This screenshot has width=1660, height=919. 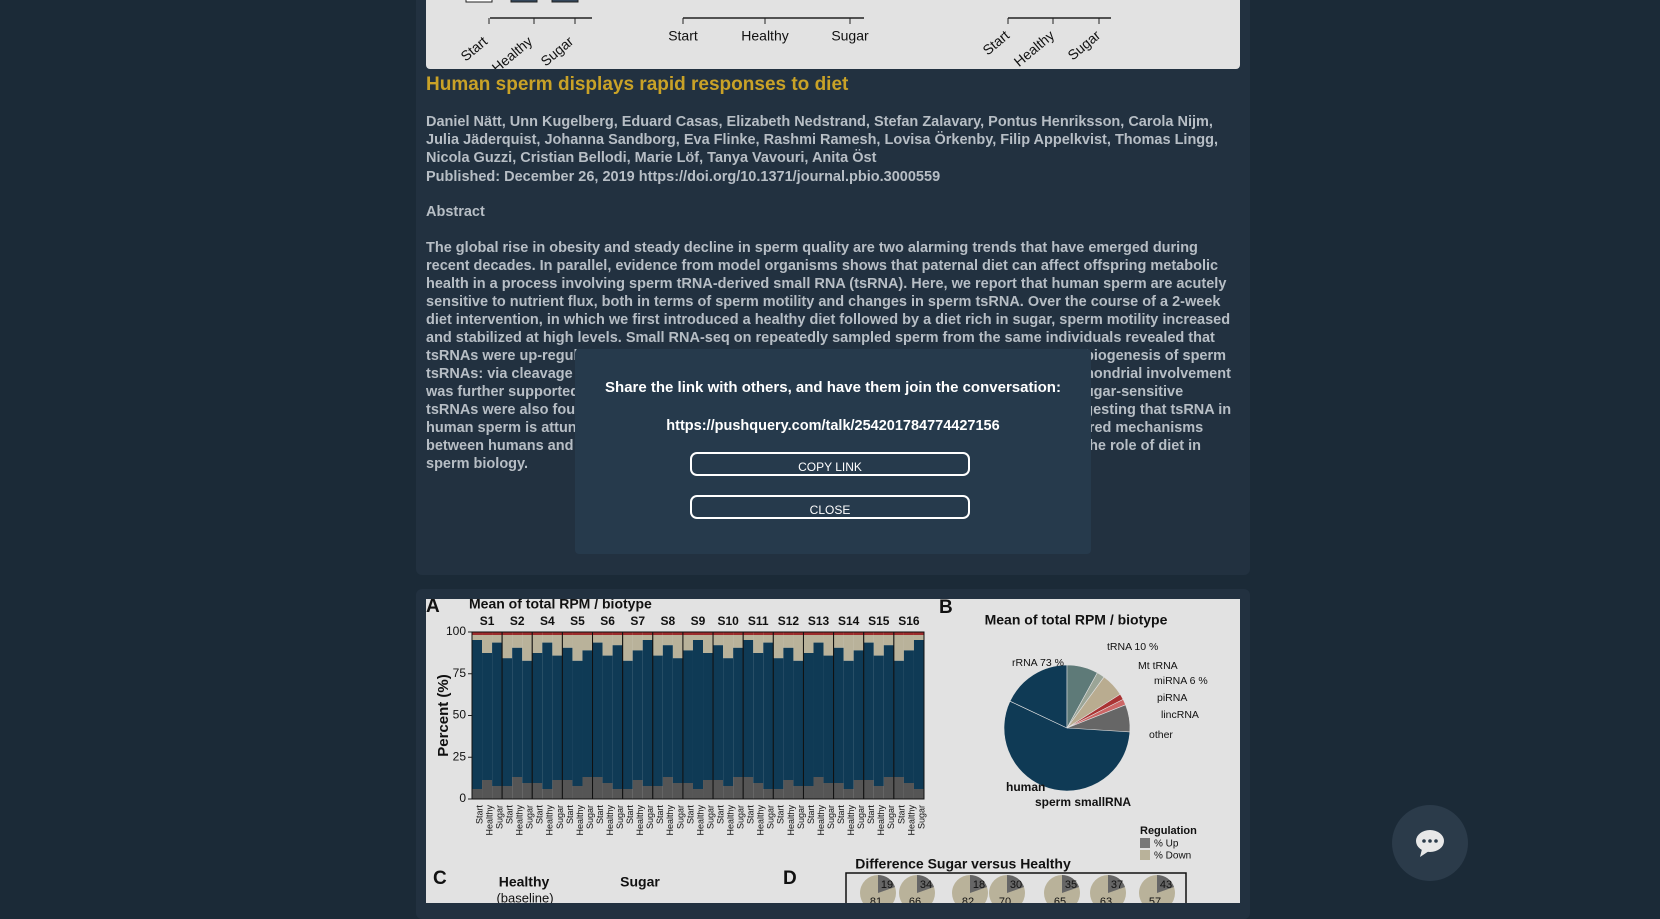 I want to click on chat-icon, so click(x=1430, y=843).